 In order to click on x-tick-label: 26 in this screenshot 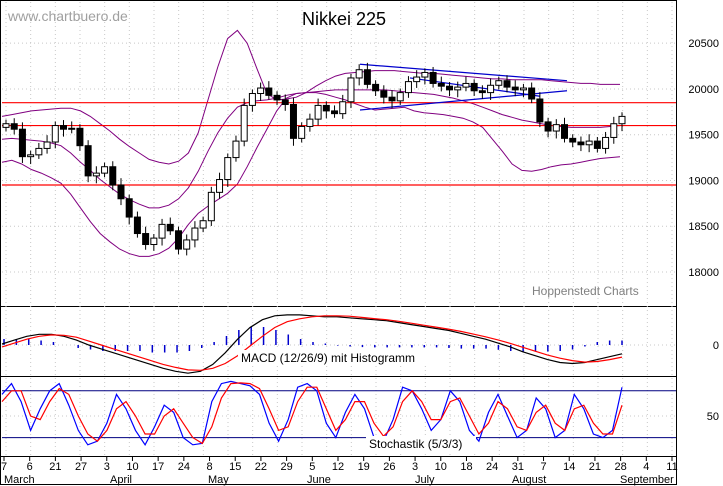, I will do `click(389, 467)`.